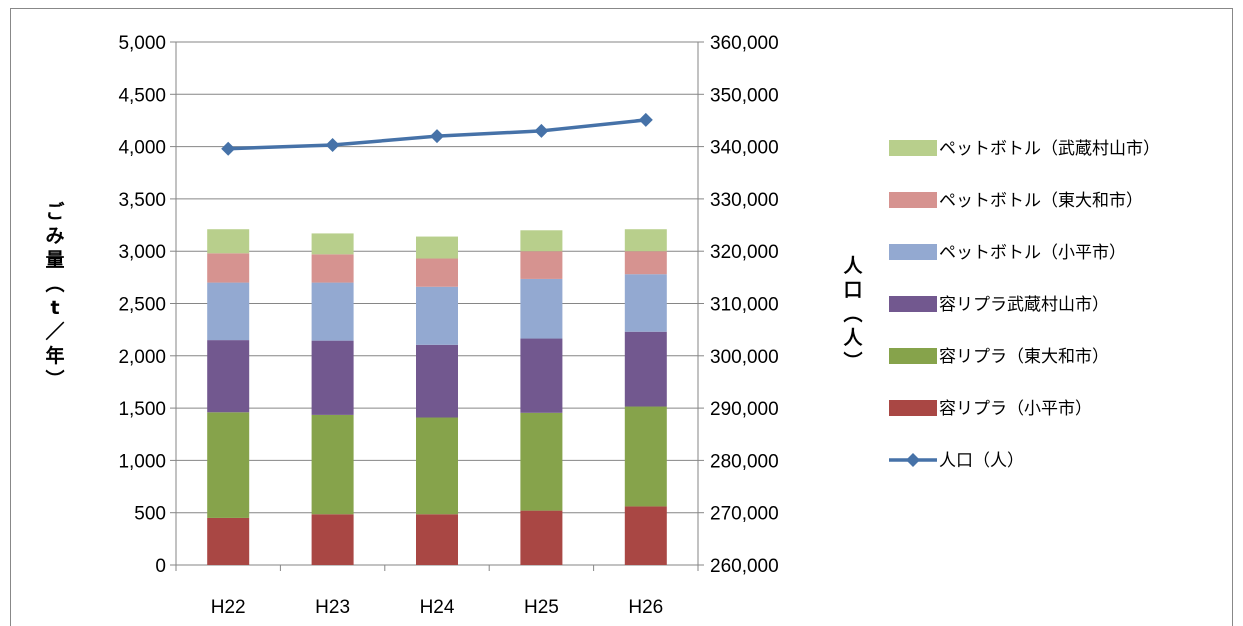 The width and height of the screenshot is (1243, 626). What do you see at coordinates (1015, 409) in the screenshot?
I see `legend-label: 容リプラ（小平市）` at bounding box center [1015, 409].